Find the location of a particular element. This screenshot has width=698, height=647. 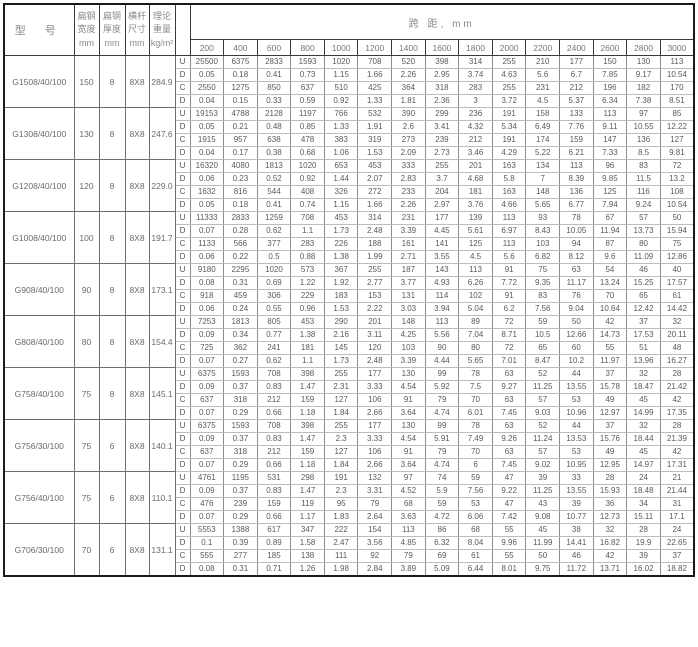

weight-cell: 110.1 is located at coordinates (162, 497).